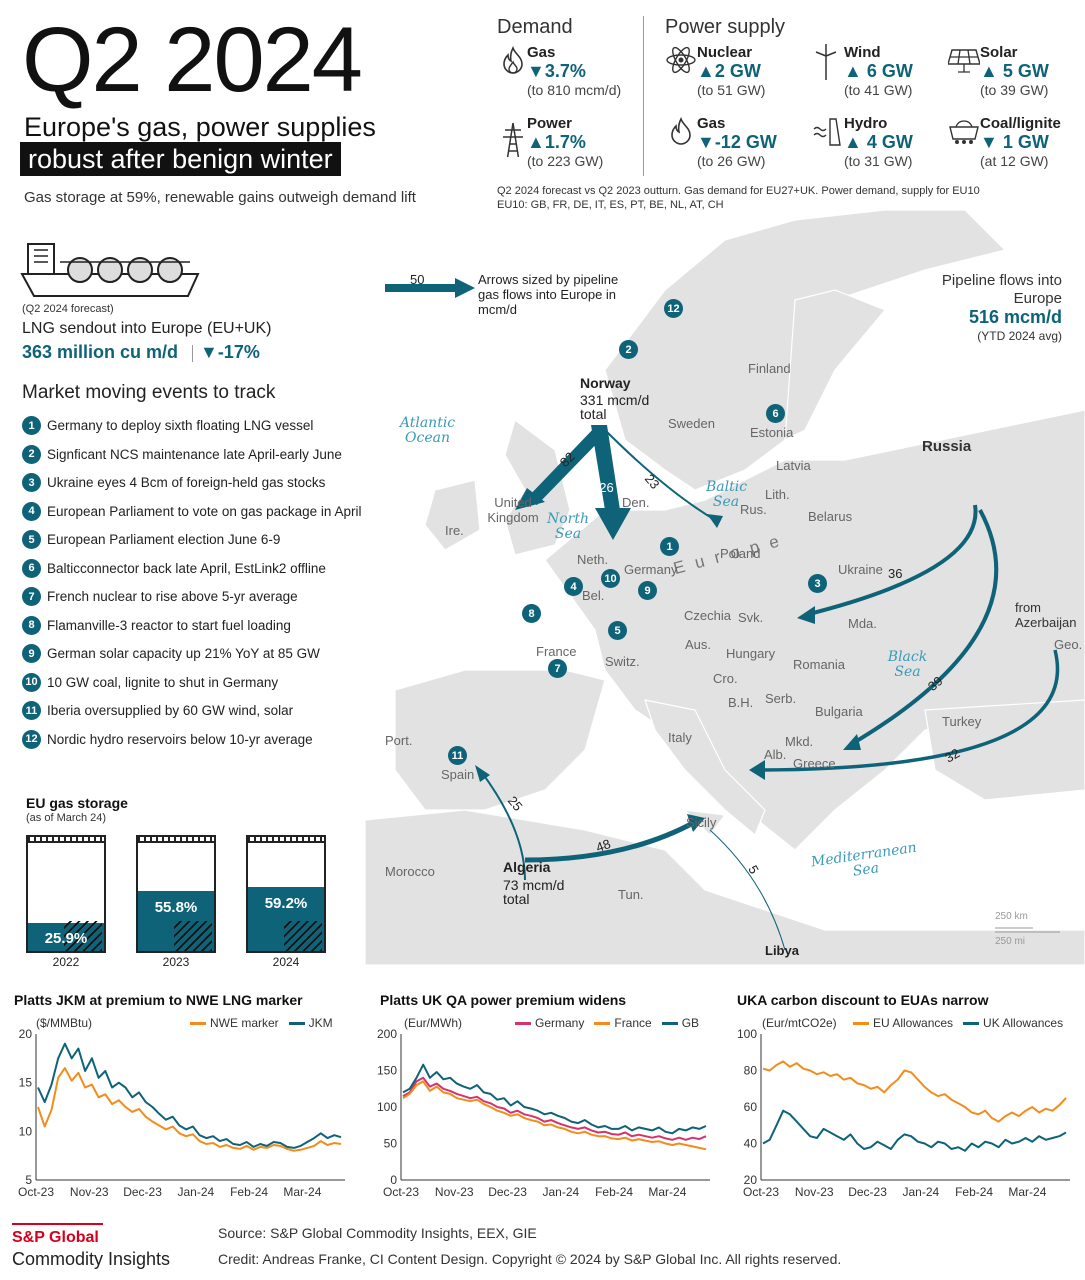 Image resolution: width=1085 pixels, height=1280 pixels. Describe the element at coordinates (860, 569) in the screenshot. I see `country-ukraine: Ukraine` at that location.